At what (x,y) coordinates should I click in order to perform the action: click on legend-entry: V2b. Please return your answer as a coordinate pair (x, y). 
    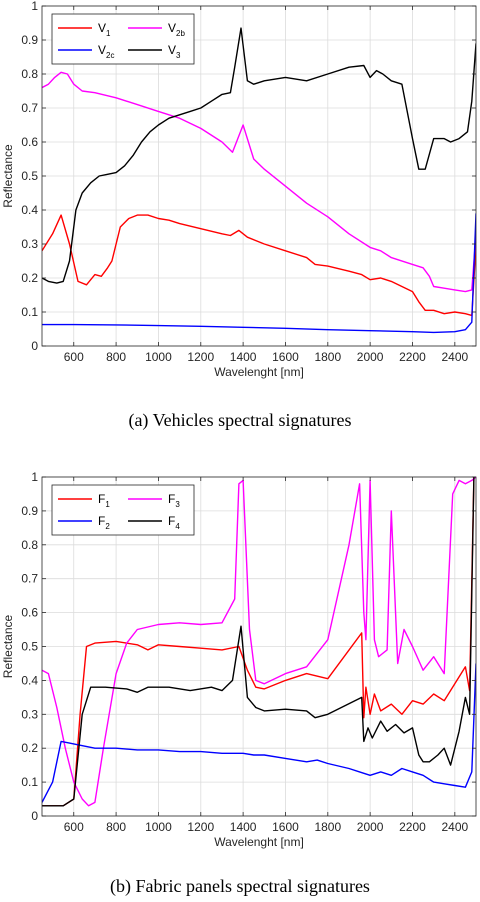
    Looking at the image, I should click on (176, 29).